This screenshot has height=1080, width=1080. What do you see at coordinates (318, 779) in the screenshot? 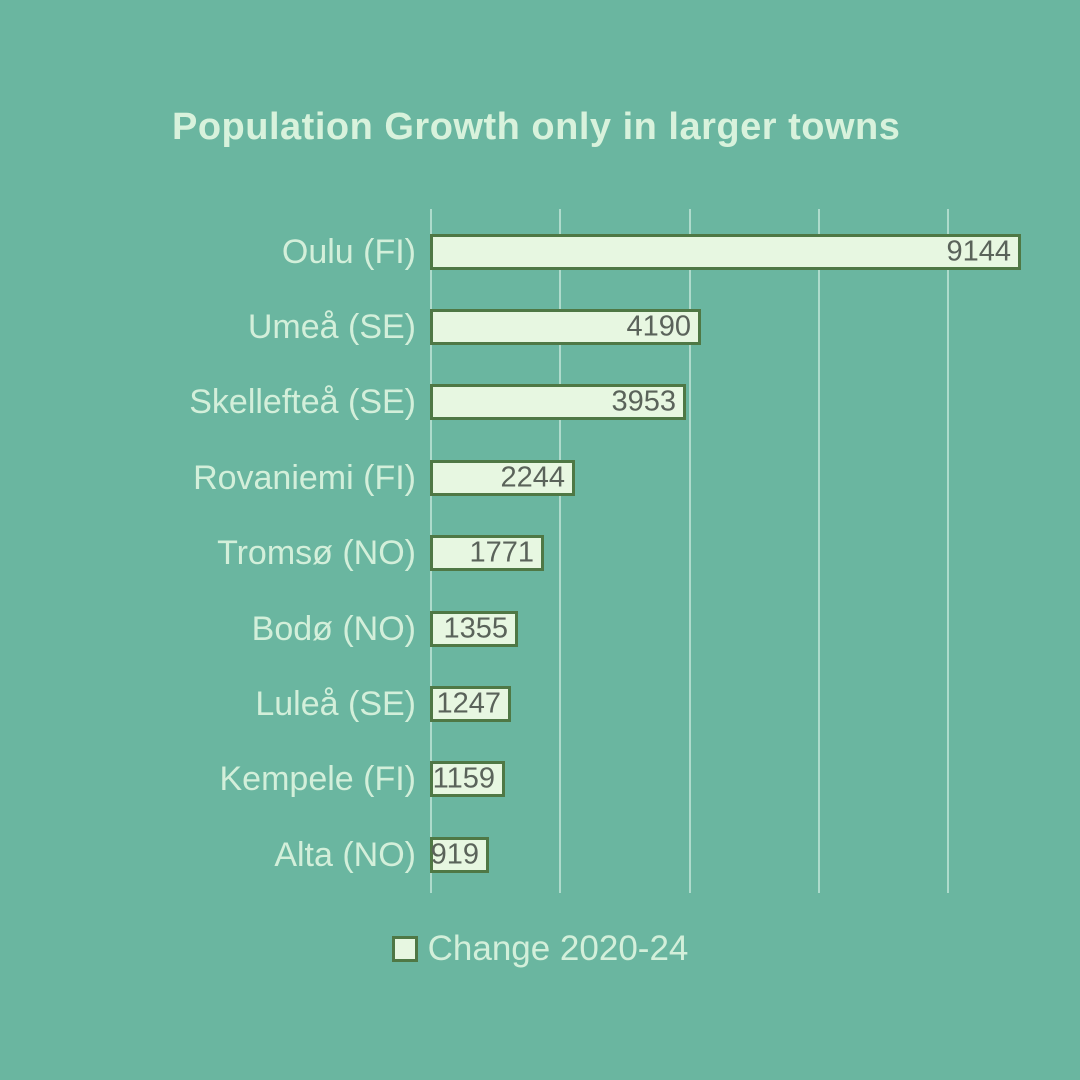
I see `category-label: Kempele (FI)` at bounding box center [318, 779].